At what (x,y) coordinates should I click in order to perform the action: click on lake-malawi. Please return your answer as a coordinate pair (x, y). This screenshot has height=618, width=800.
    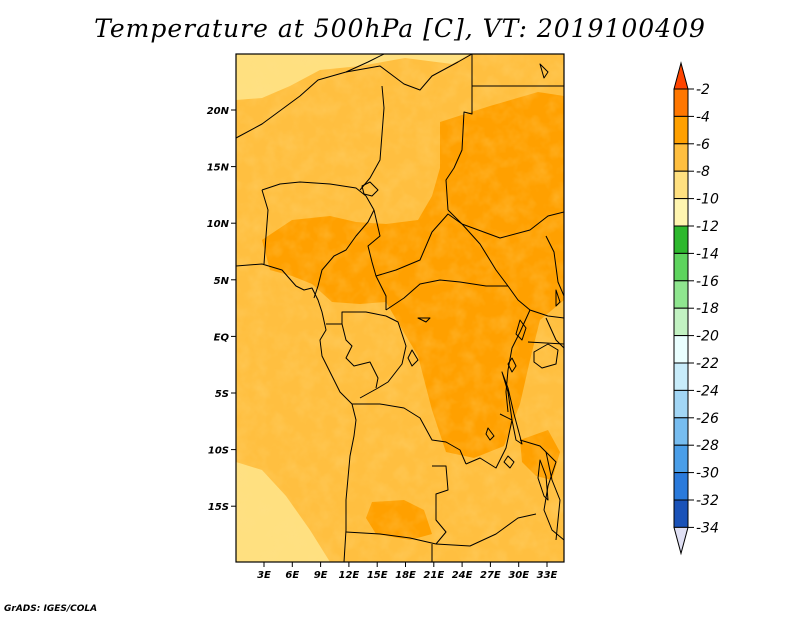
    Looking at the image, I should click on (543, 480).